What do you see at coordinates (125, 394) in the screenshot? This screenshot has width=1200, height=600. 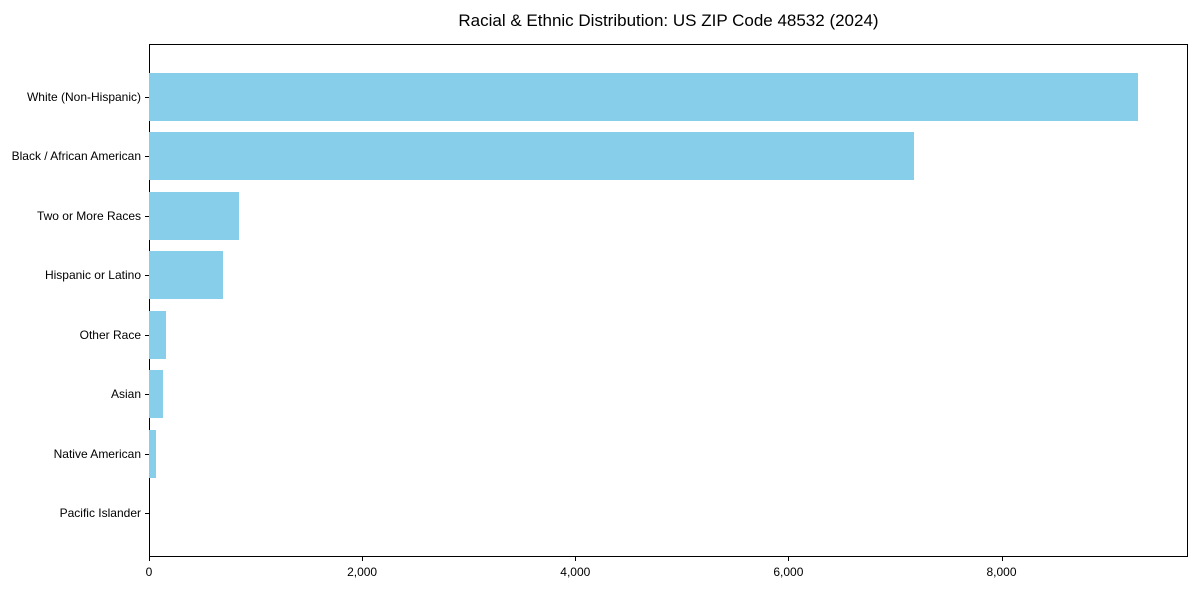 I see `y-tick-label-asian: Asian` at bounding box center [125, 394].